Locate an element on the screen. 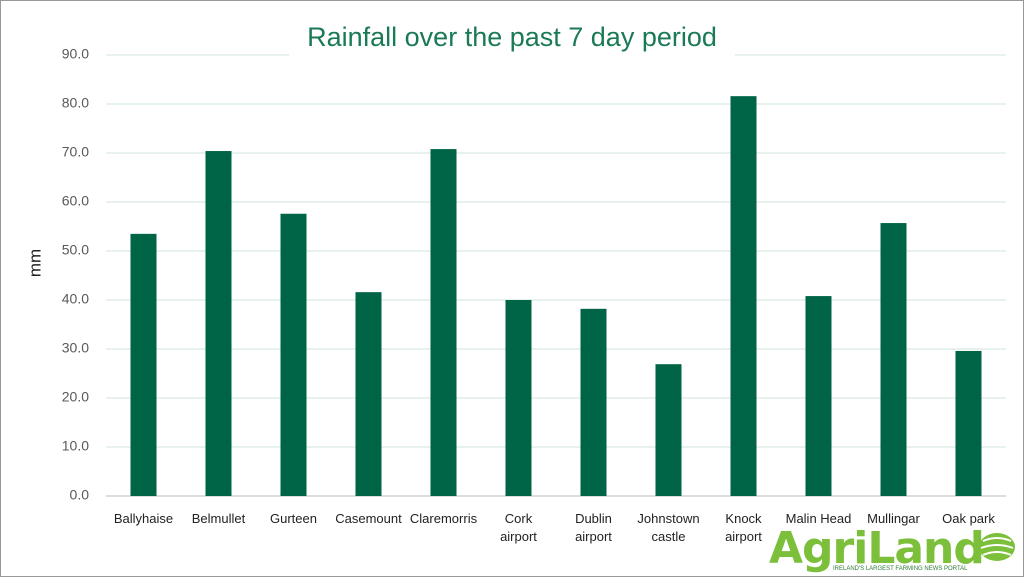 The image size is (1024, 577). x-tick-label: Claremorris is located at coordinates (443, 518).